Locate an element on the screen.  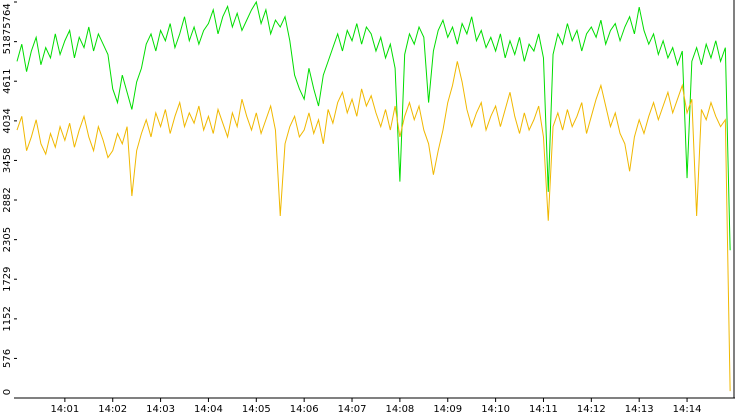
x-tick-label: 14:14 is located at coordinates (687, 409).